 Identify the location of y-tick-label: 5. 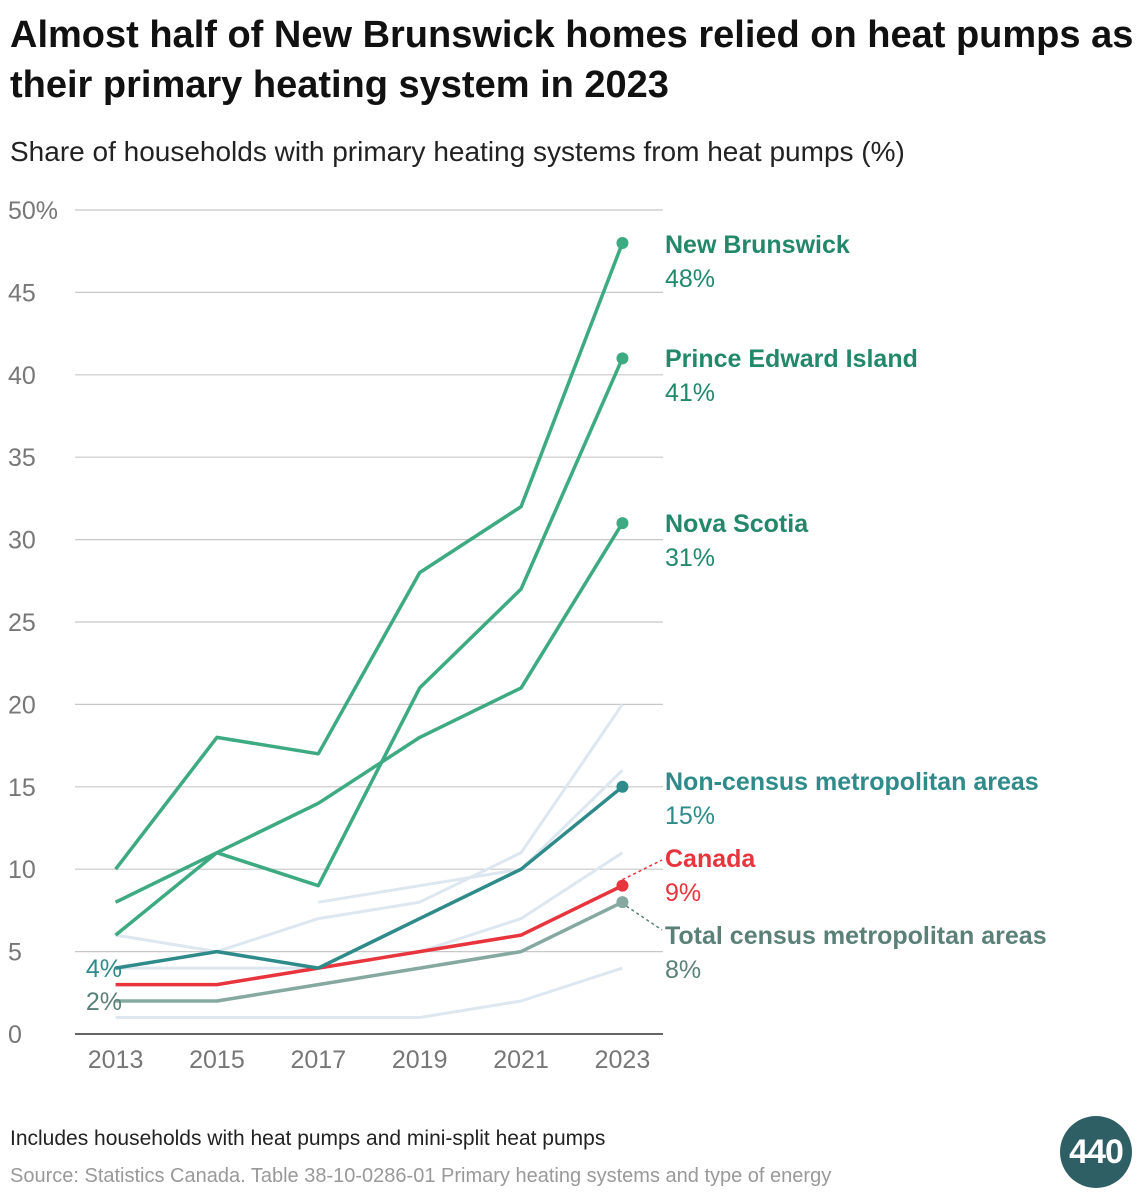
(15, 953).